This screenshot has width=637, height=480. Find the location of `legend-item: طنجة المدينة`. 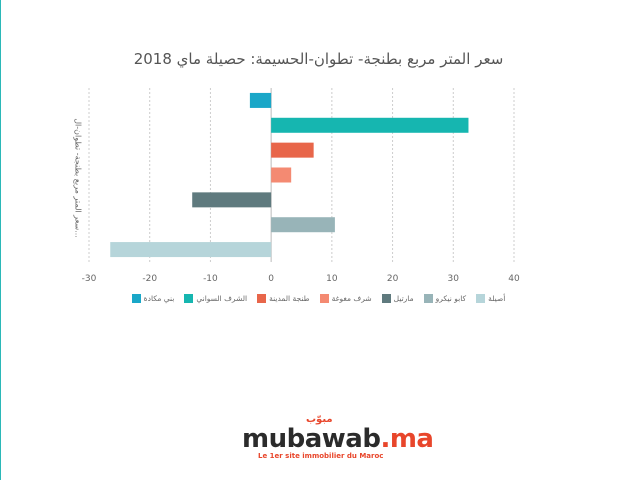

legend-item: طنجة المدينة is located at coordinates (283, 298).